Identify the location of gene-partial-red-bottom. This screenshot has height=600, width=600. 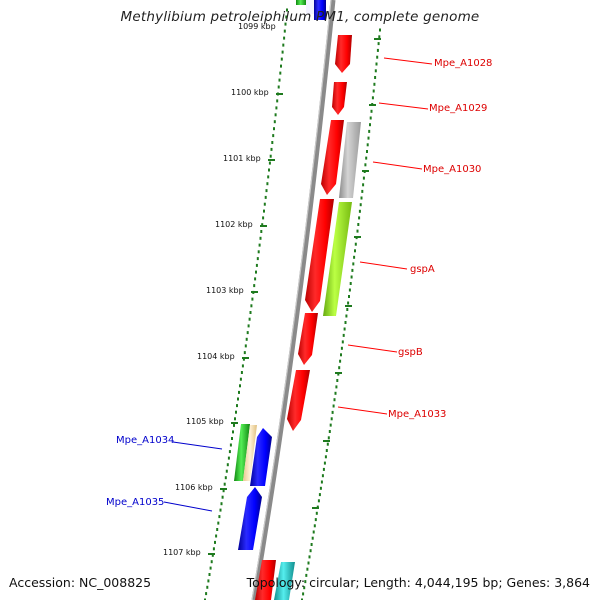
(265, 580).